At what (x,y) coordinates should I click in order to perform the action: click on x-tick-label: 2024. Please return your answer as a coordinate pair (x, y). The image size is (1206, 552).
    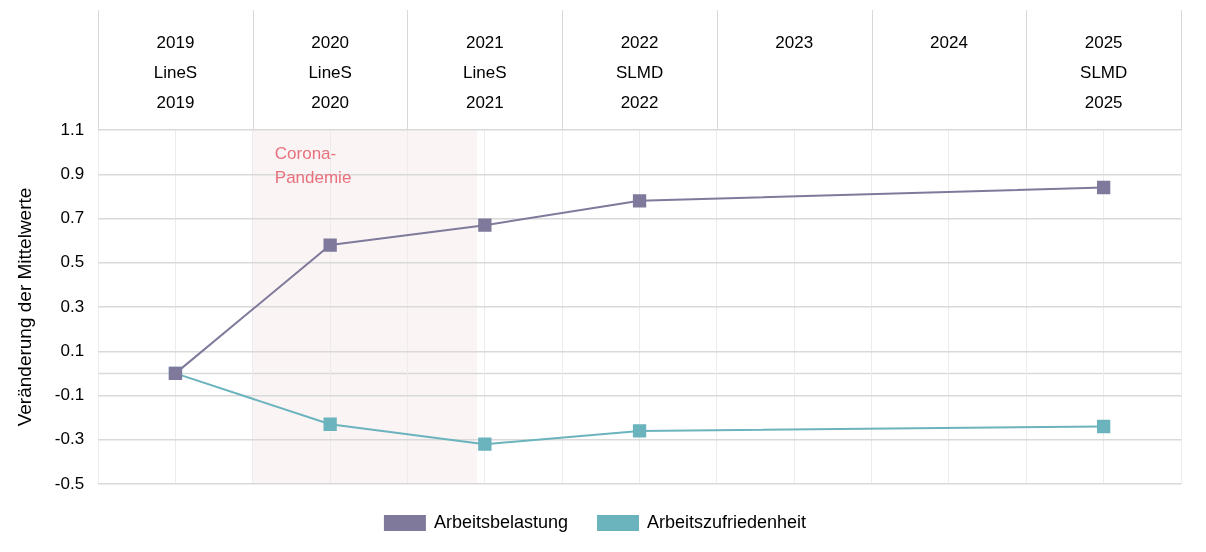
    Looking at the image, I should click on (949, 43).